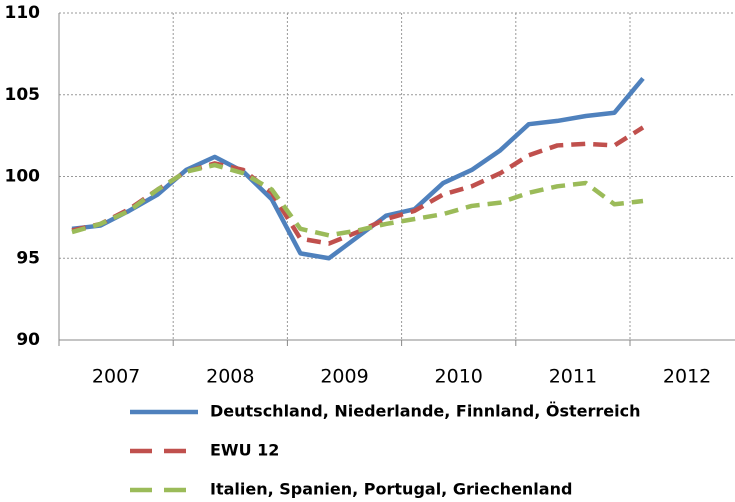 This screenshot has height=502, width=735. What do you see at coordinates (391, 489) in the screenshot?
I see `legend-label: Italien, Spanien, Portugal, Griechenland` at bounding box center [391, 489].